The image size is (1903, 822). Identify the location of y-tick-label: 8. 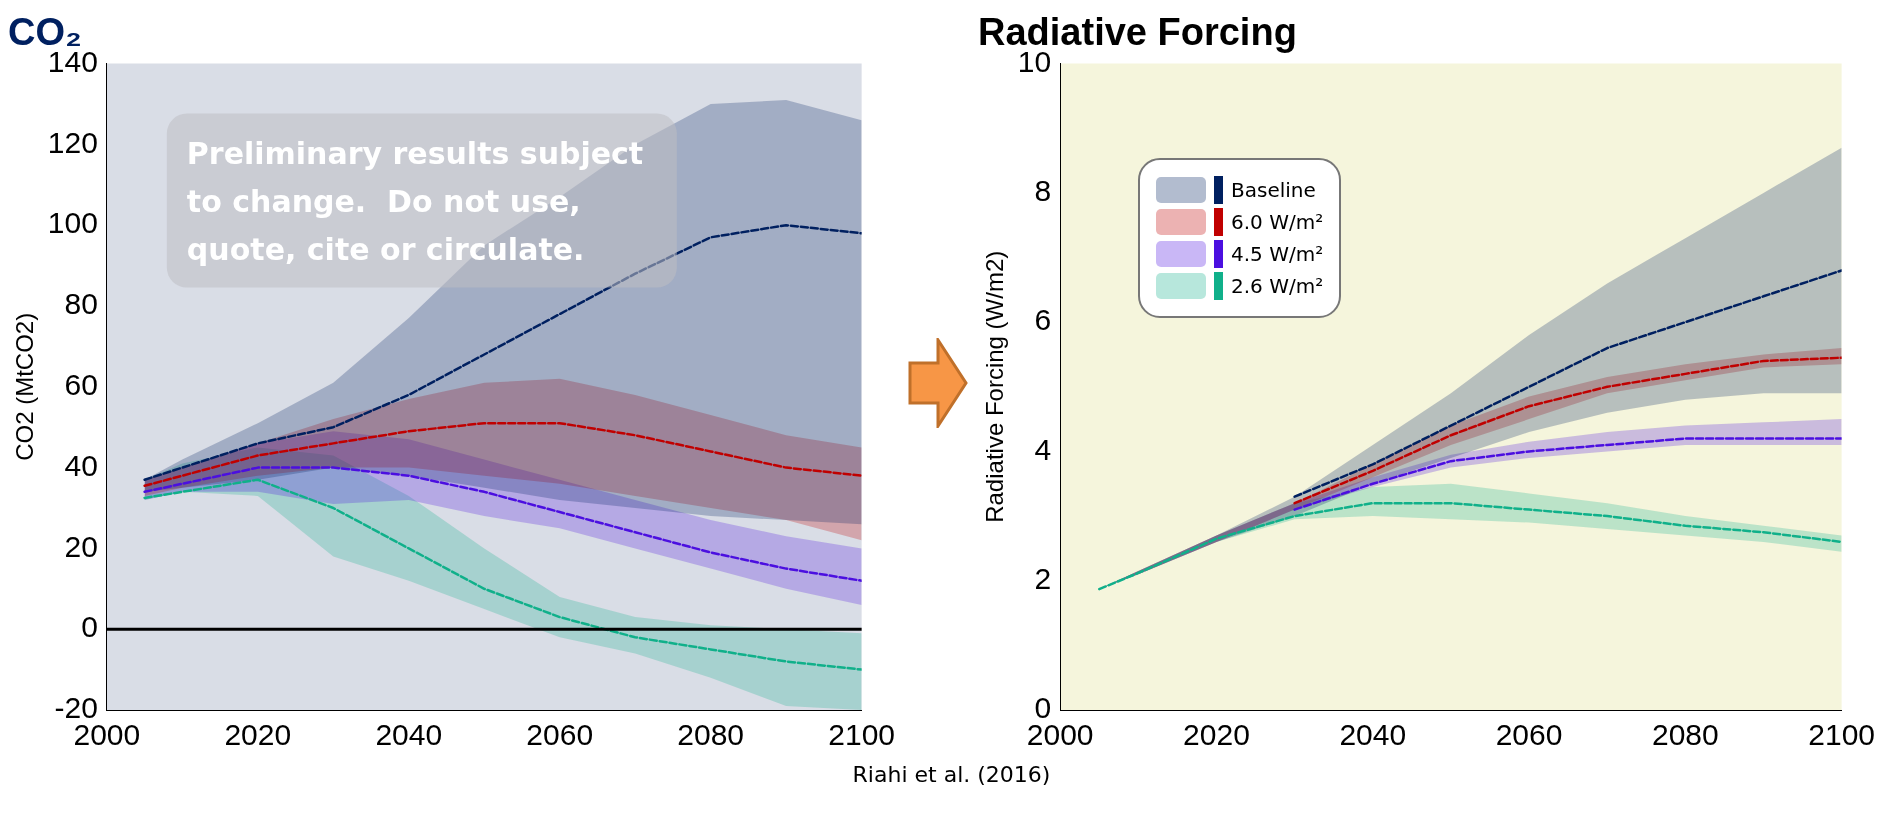
(1043, 191).